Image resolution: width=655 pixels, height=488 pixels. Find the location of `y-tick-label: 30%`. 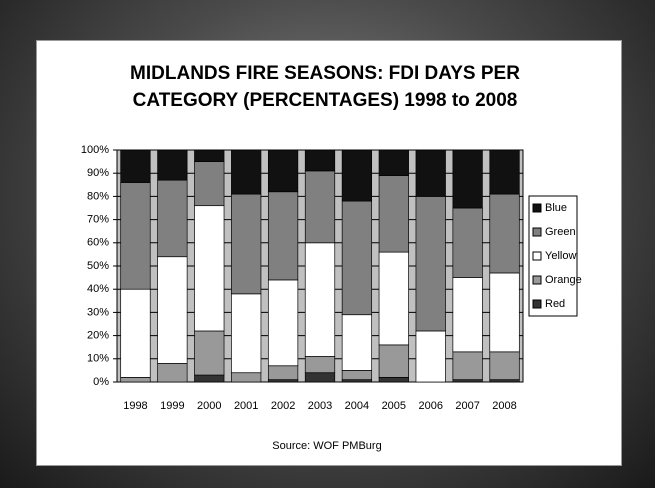

y-tick-label: 30% is located at coordinates (98, 312).